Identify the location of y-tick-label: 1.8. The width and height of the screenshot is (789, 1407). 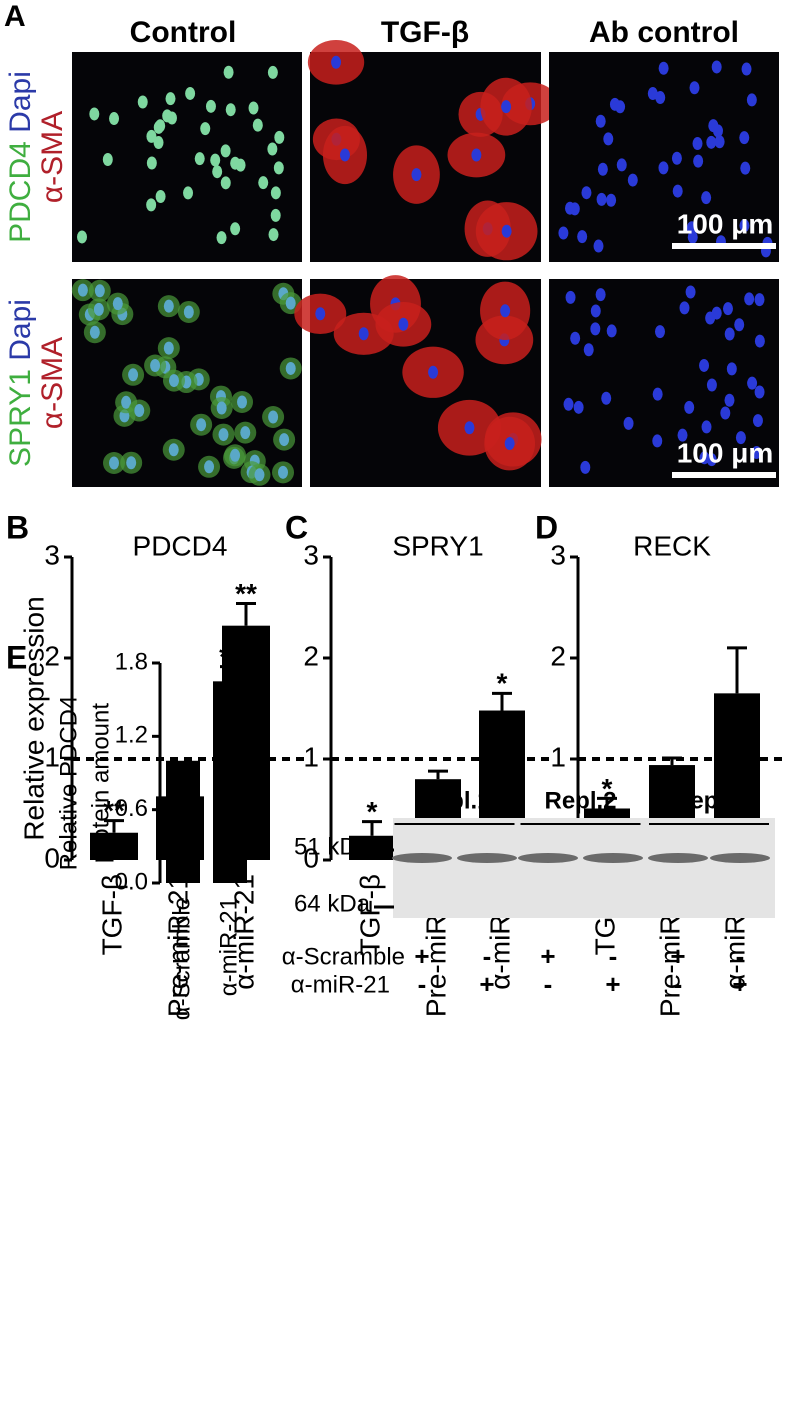
(131, 661).